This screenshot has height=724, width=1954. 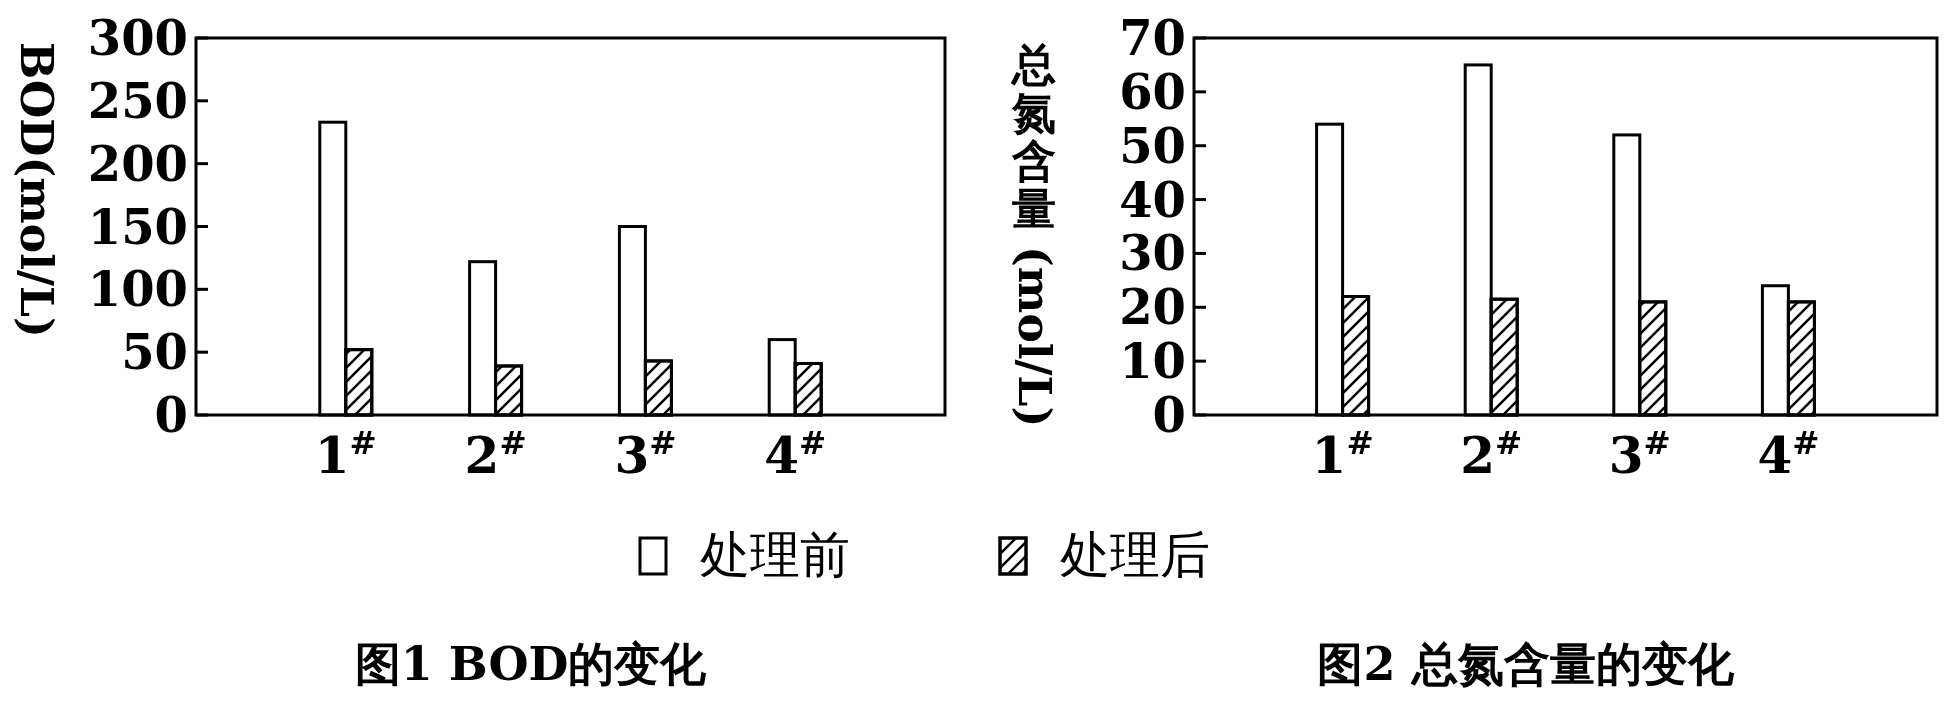 I want to click on y-tick-label: 100, so click(x=137, y=289).